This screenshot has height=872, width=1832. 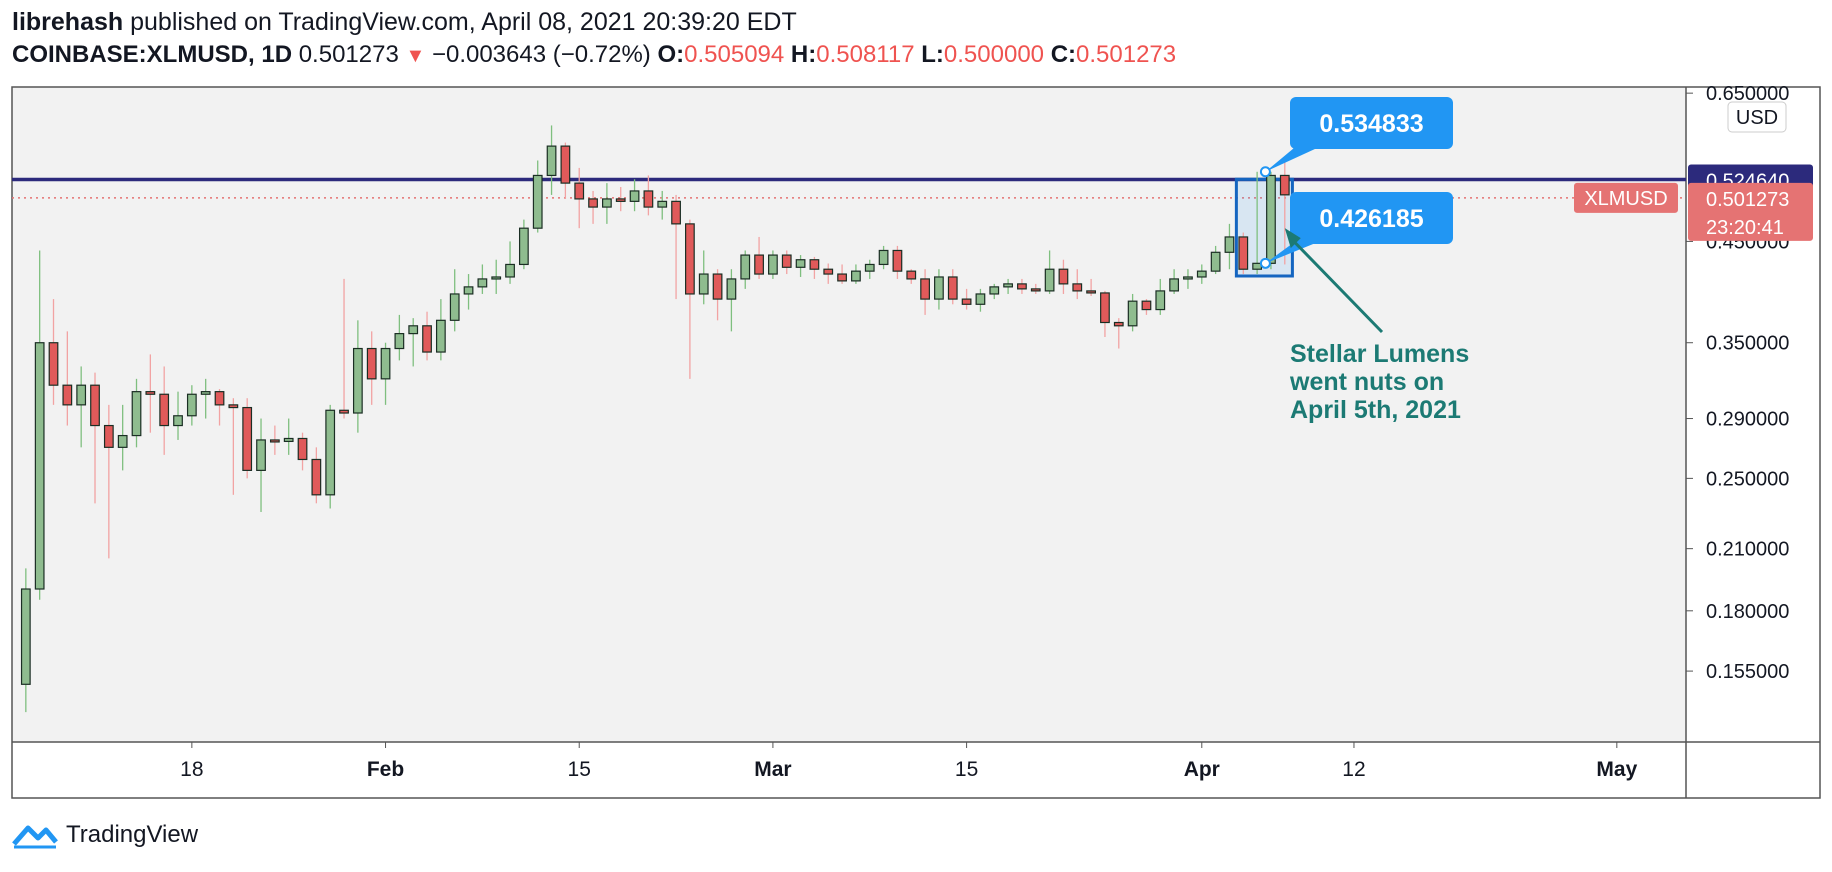 What do you see at coordinates (1296, 251) in the screenshot?
I see `callout-pointer` at bounding box center [1296, 251].